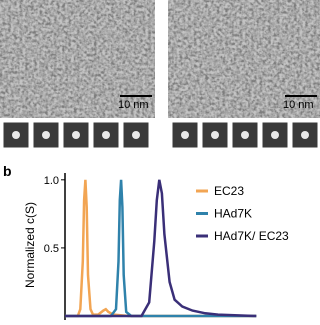 The height and width of the screenshot is (325, 320). I want to click on y-axis-label: Normalized c(S), so click(30, 245).